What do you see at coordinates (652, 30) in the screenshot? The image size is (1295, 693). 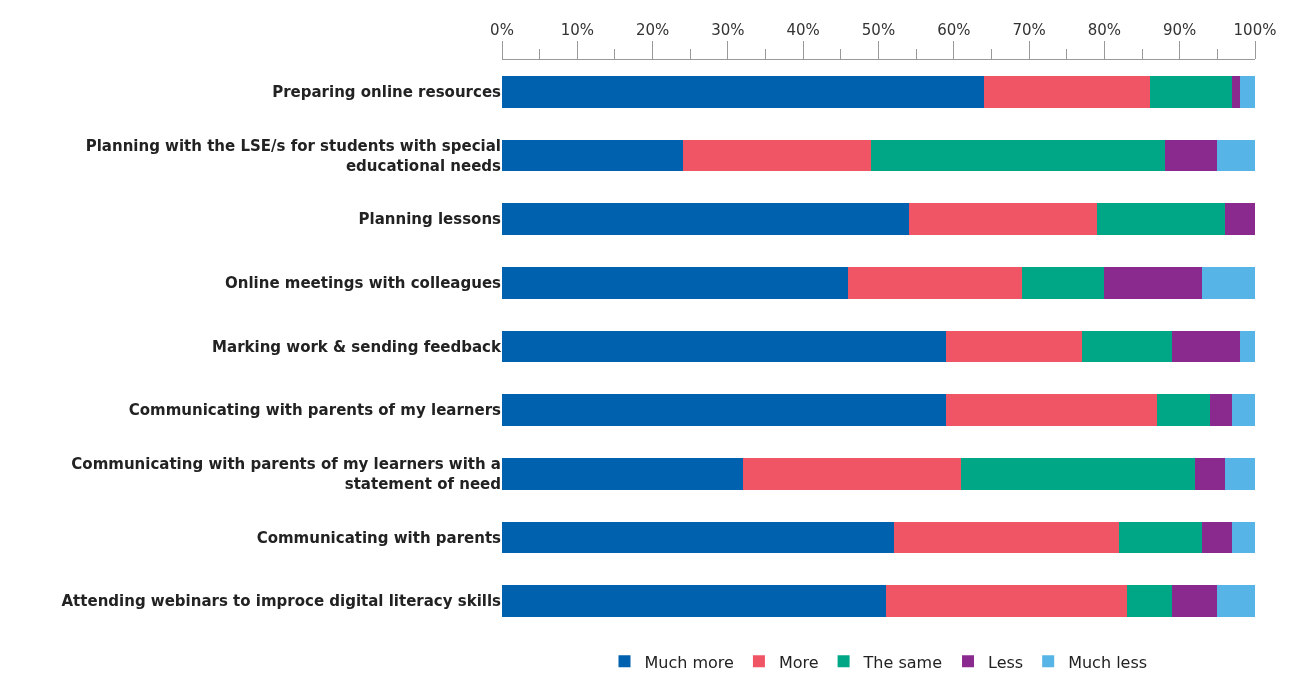 I see `x-tick-label: 20%` at bounding box center [652, 30].